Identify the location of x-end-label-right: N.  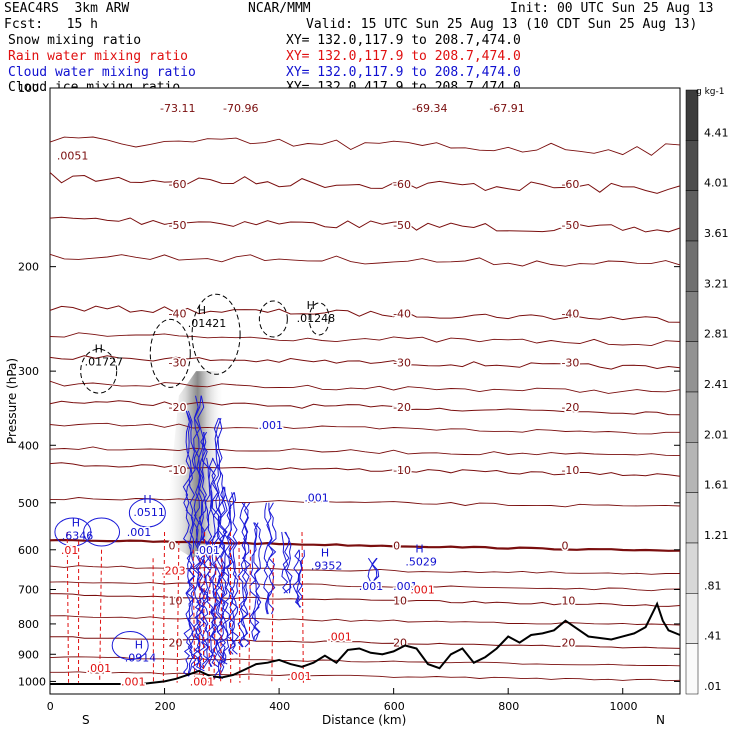
(660, 720).